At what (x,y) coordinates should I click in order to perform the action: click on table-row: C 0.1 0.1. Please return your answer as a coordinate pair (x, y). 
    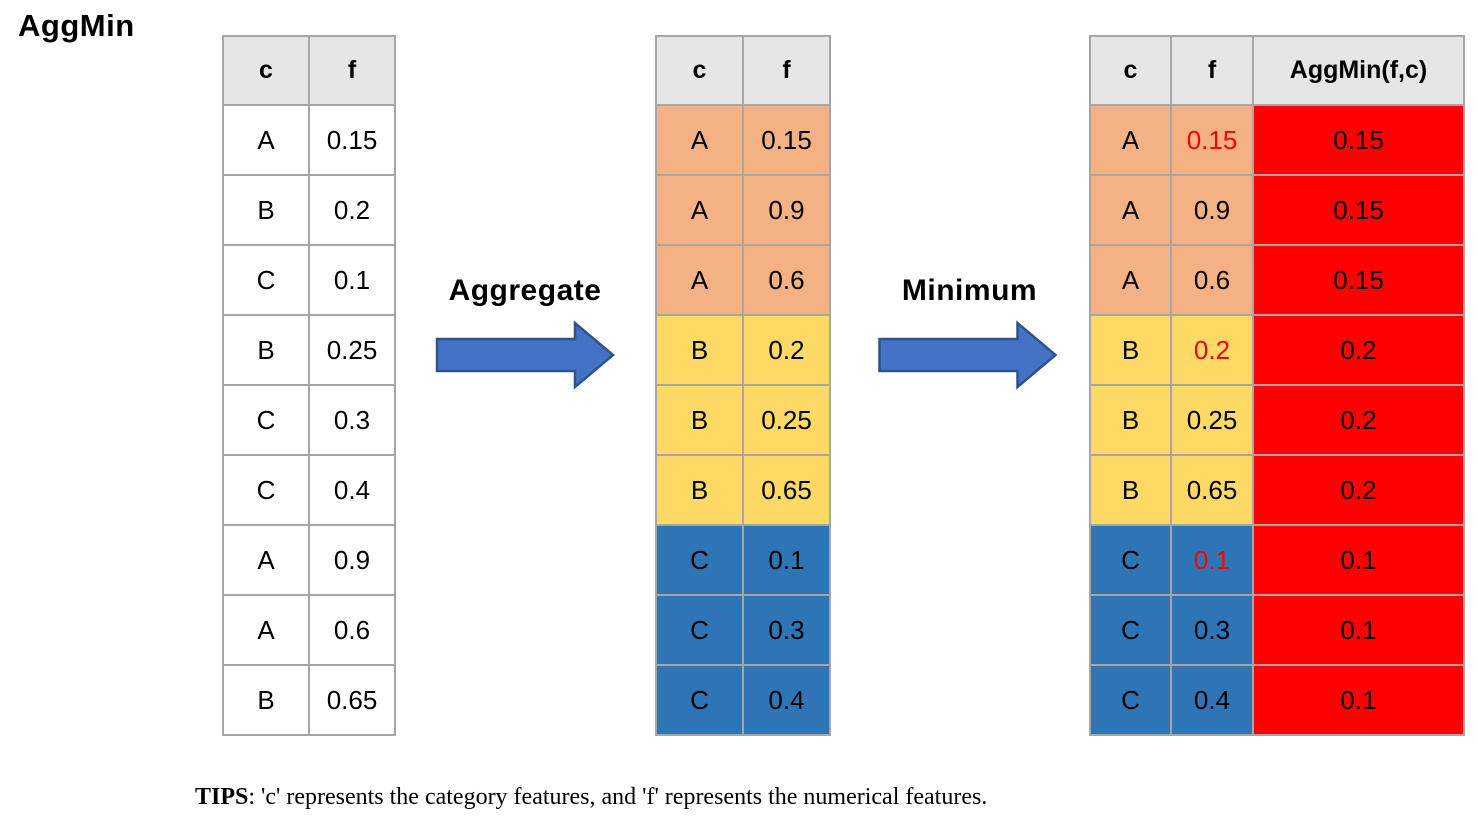
    Looking at the image, I should click on (1277, 560).